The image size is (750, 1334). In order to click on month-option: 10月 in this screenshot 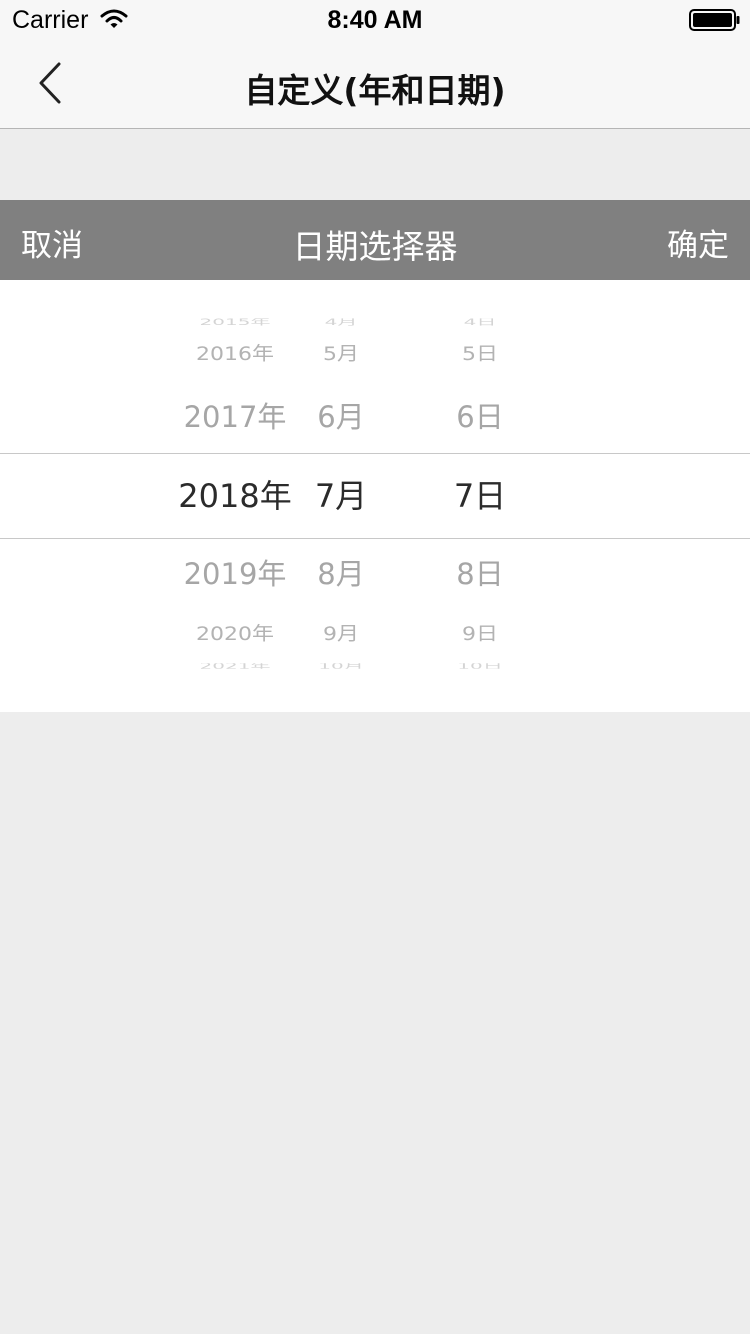, I will do `click(341, 665)`.